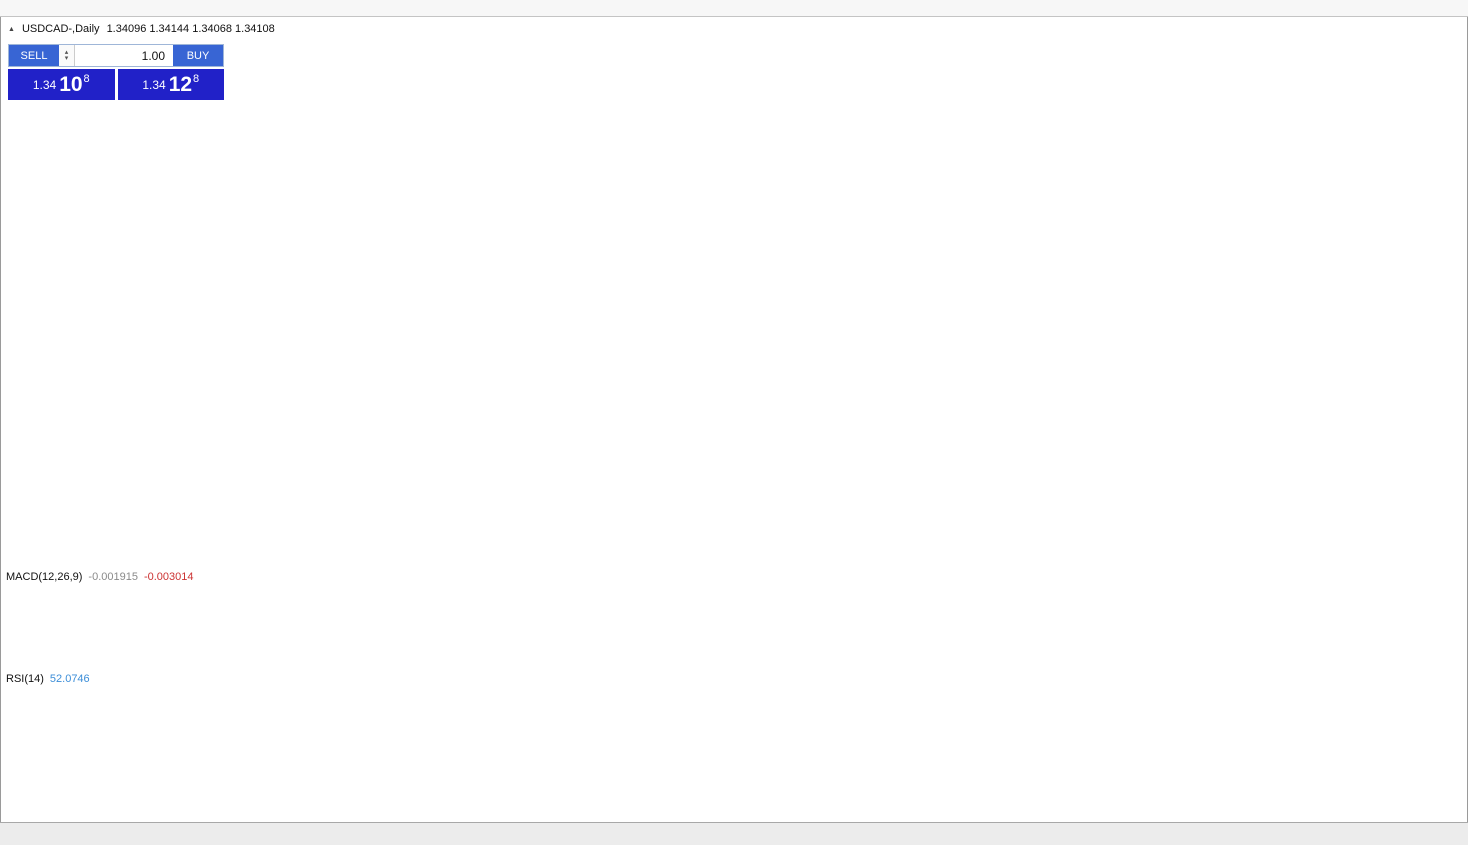 The width and height of the screenshot is (1468, 845). I want to click on lot-increase-icon: ▴, so click(66, 52).